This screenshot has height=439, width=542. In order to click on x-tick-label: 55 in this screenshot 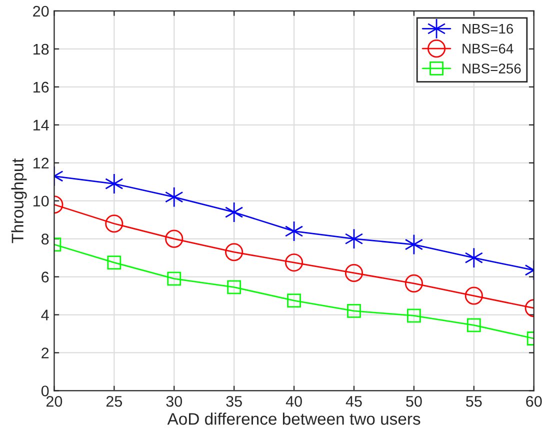, I will do `click(474, 401)`.